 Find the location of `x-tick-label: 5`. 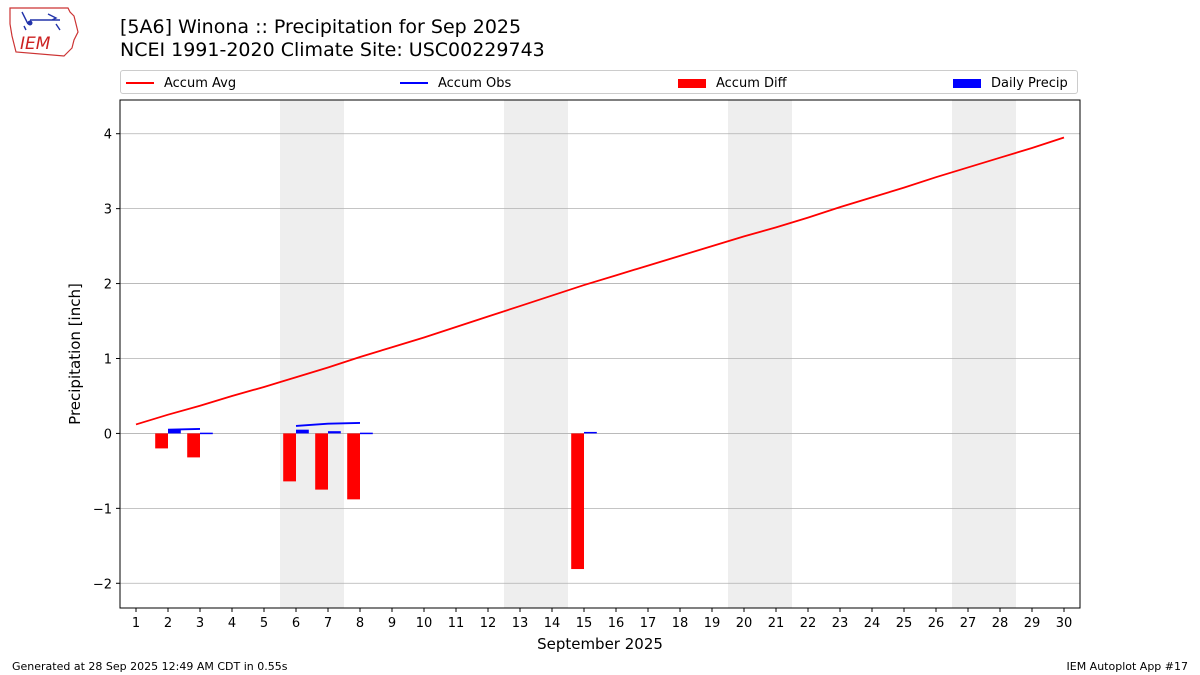

x-tick-label: 5 is located at coordinates (264, 623).